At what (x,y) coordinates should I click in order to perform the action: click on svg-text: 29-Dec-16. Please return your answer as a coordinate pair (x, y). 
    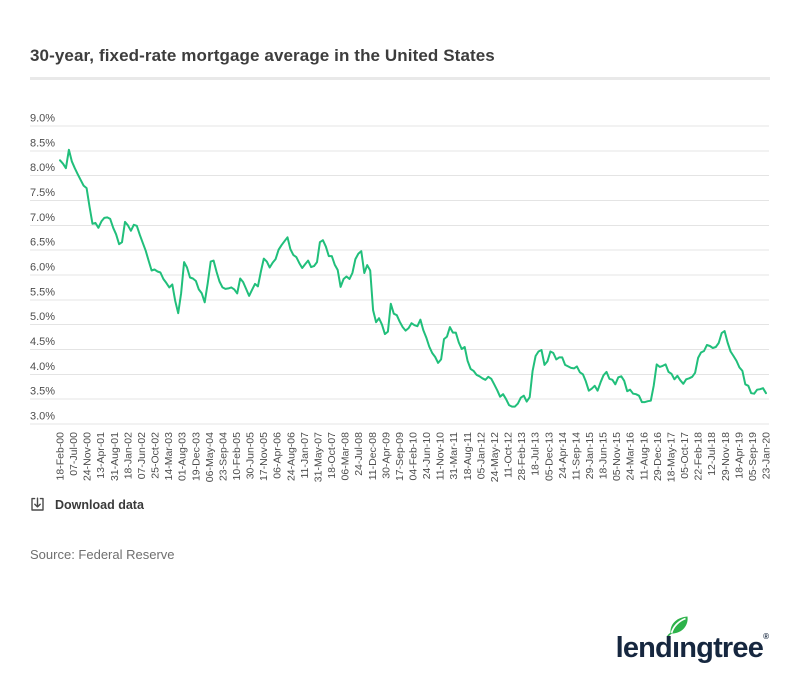
    Looking at the image, I should click on (658, 456).